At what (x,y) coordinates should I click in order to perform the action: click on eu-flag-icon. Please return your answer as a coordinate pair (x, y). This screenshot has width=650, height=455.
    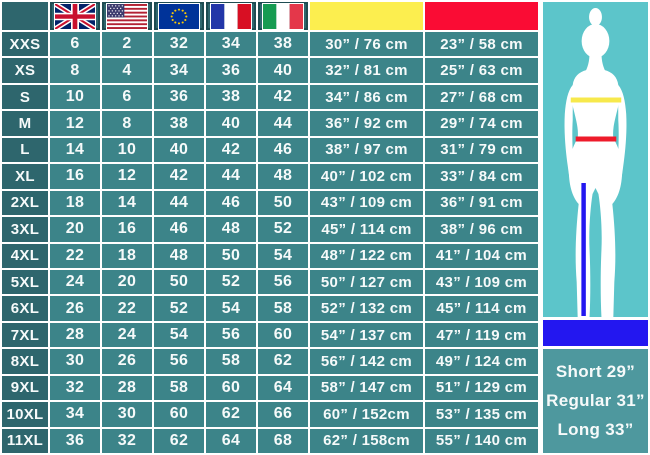
    Looking at the image, I should click on (179, 16).